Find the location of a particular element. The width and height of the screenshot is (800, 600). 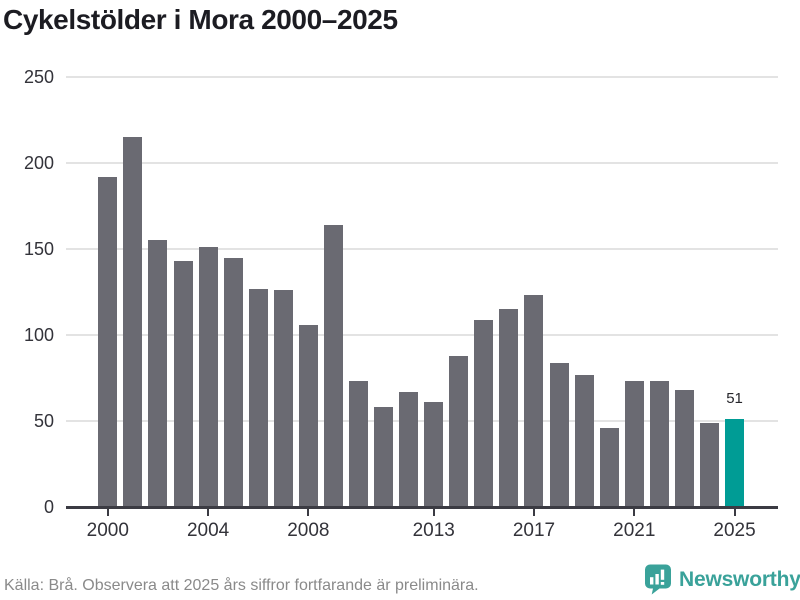

y-axis-tick-label: 0 is located at coordinates (48, 507).